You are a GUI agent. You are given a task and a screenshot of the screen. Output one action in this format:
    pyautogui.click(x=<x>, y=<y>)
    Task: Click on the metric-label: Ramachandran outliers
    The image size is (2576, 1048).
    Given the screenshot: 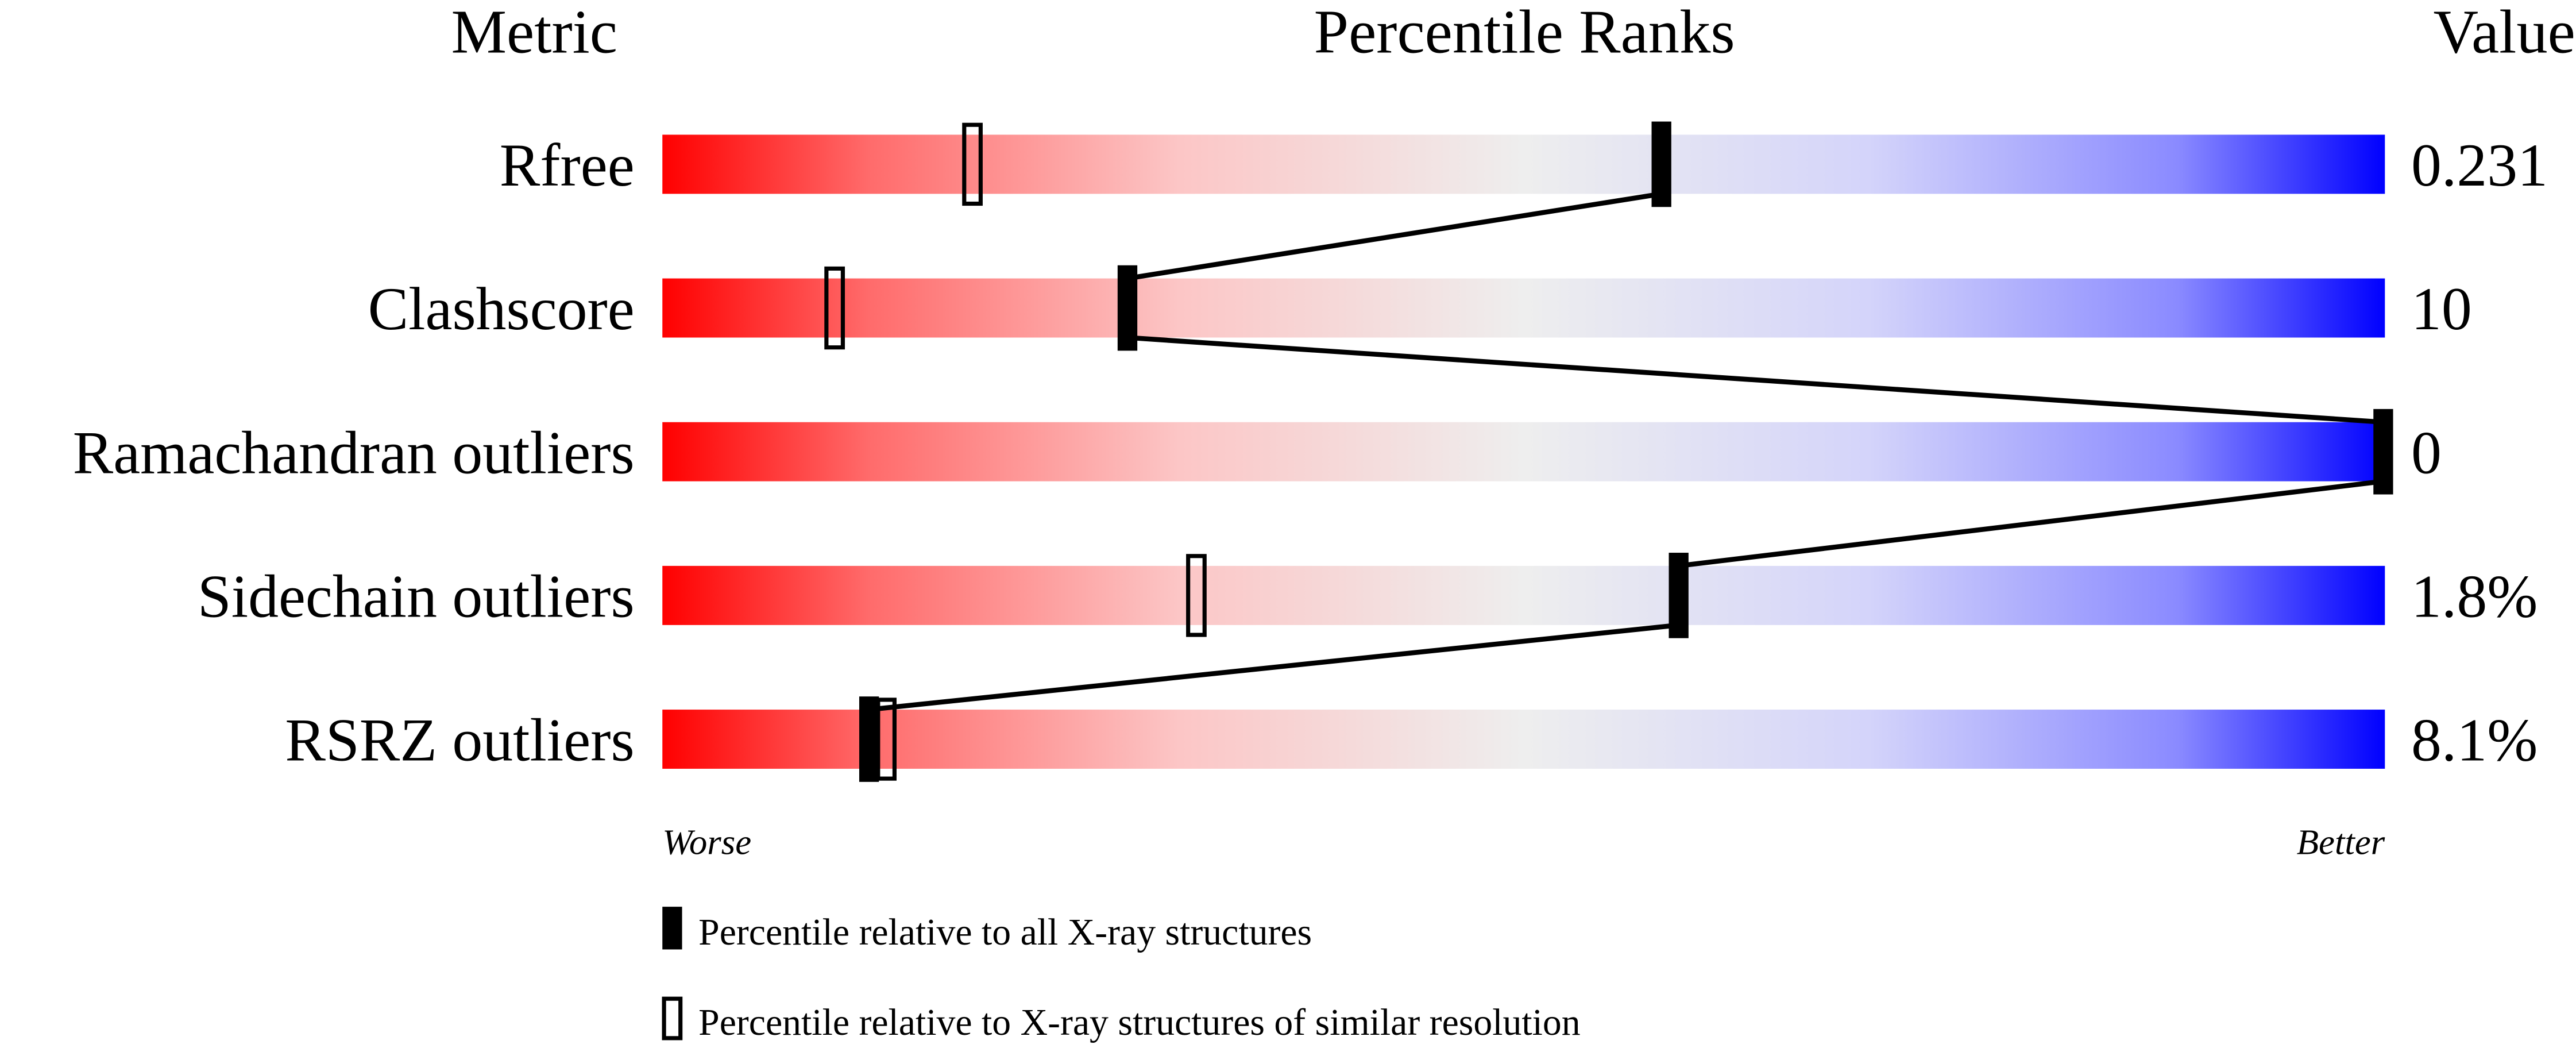 What is the action you would take?
    pyautogui.click(x=354, y=453)
    